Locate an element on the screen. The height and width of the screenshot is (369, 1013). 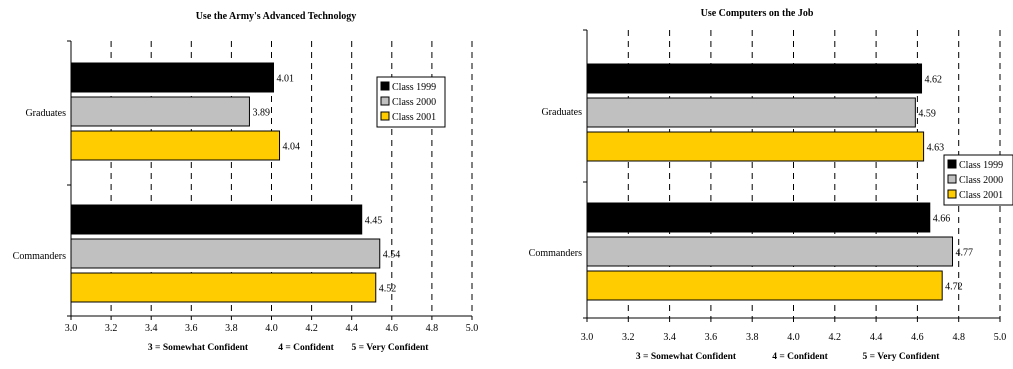
data-label: 4.66 is located at coordinates (942, 219).